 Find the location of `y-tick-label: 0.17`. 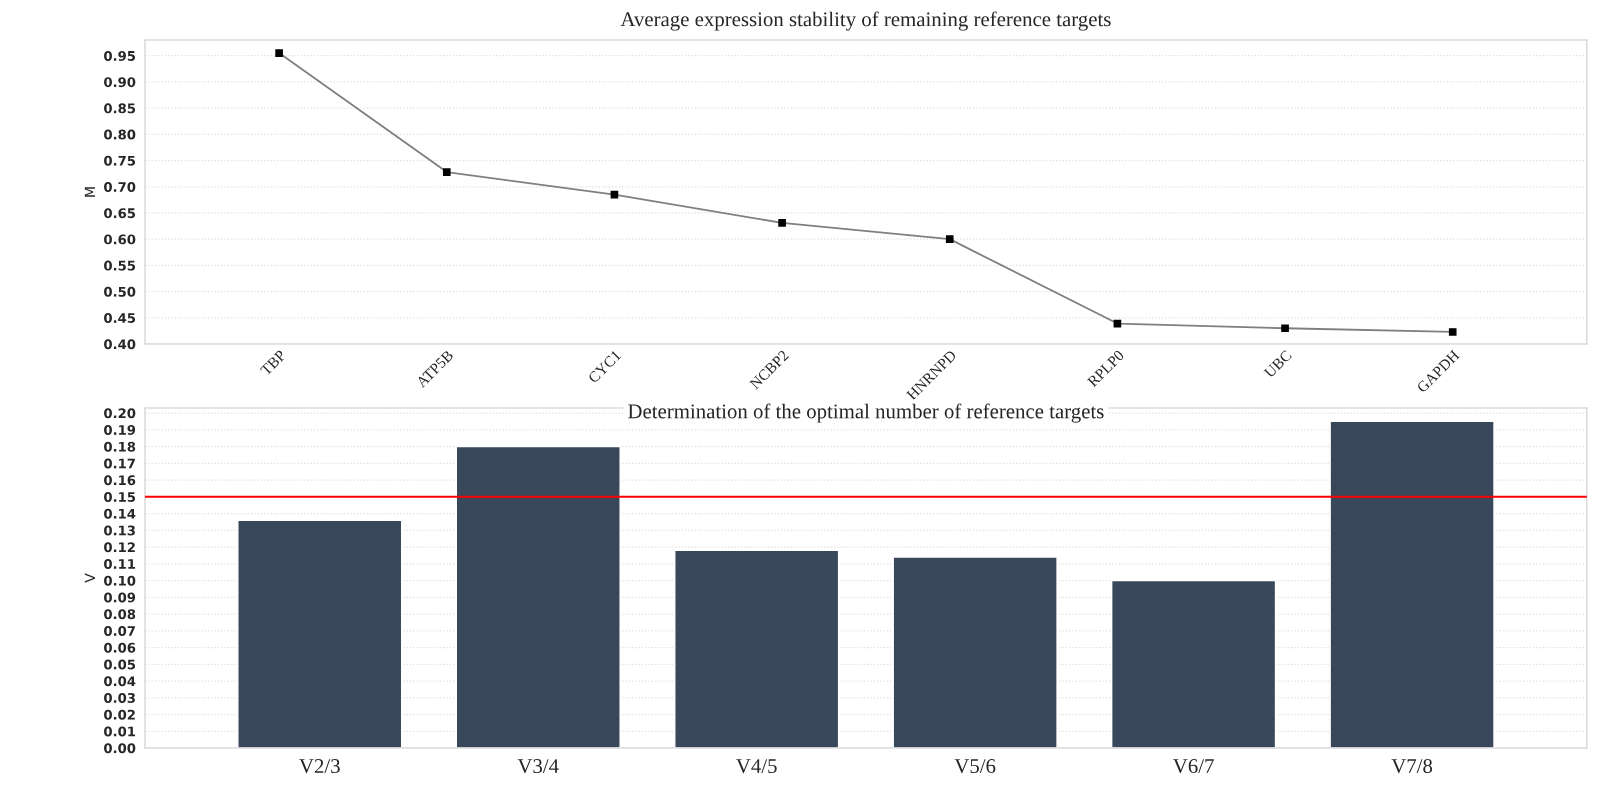

y-tick-label: 0.17 is located at coordinates (119, 463).